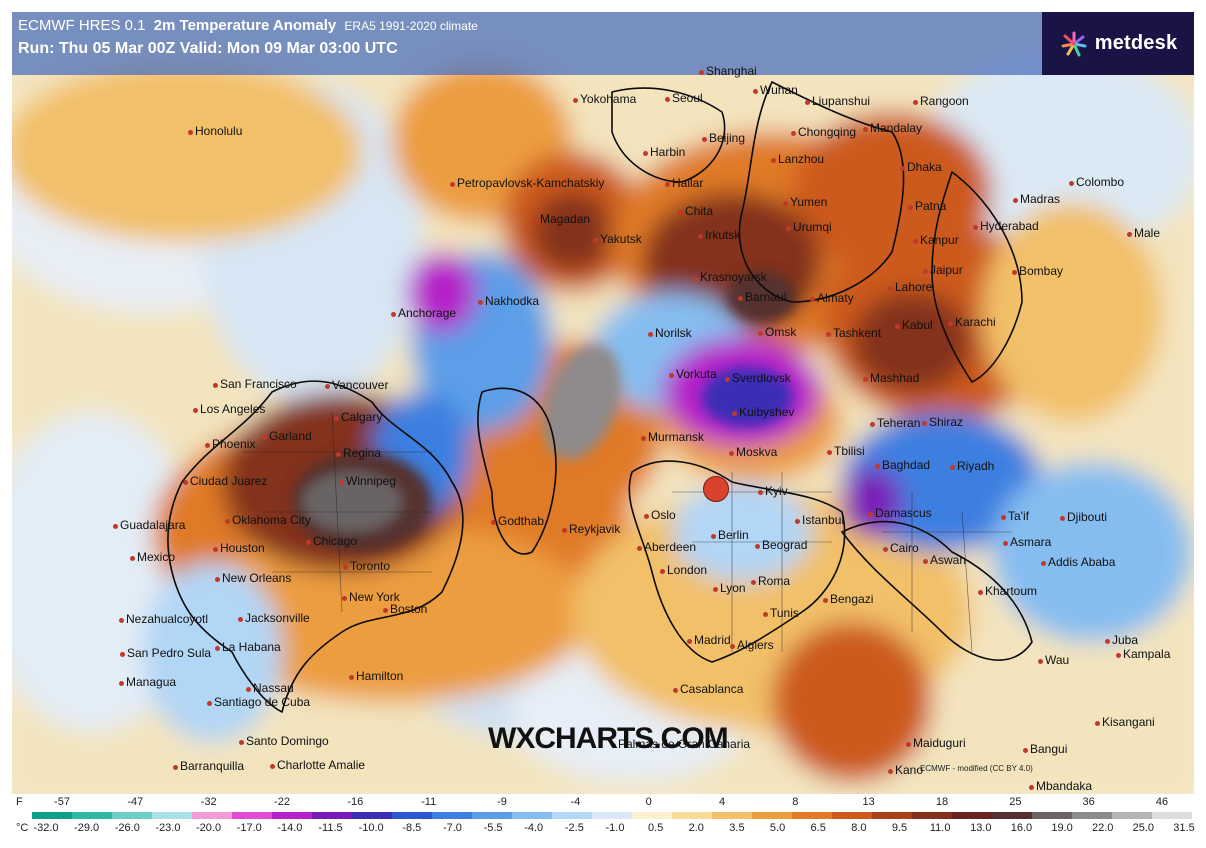 Image resolution: width=1206 pixels, height=848 pixels. I want to click on city-label: Norilsk, so click(670, 333).